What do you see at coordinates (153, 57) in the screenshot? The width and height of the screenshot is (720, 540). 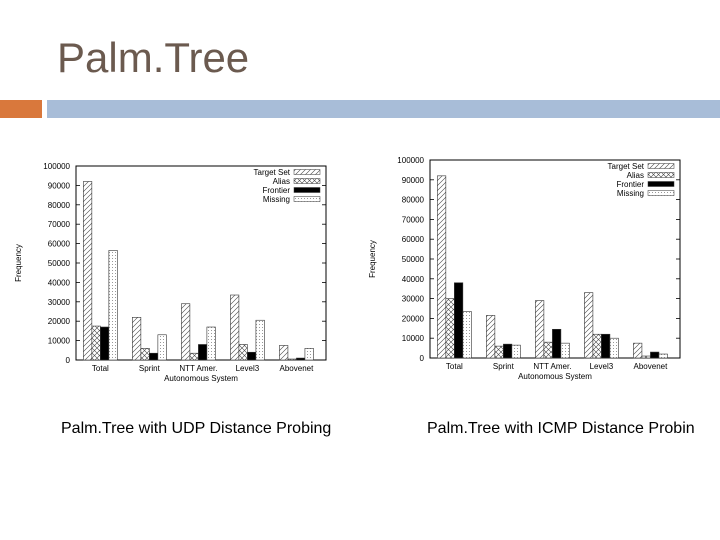 I see `slide-title: Palm.Tree` at bounding box center [153, 57].